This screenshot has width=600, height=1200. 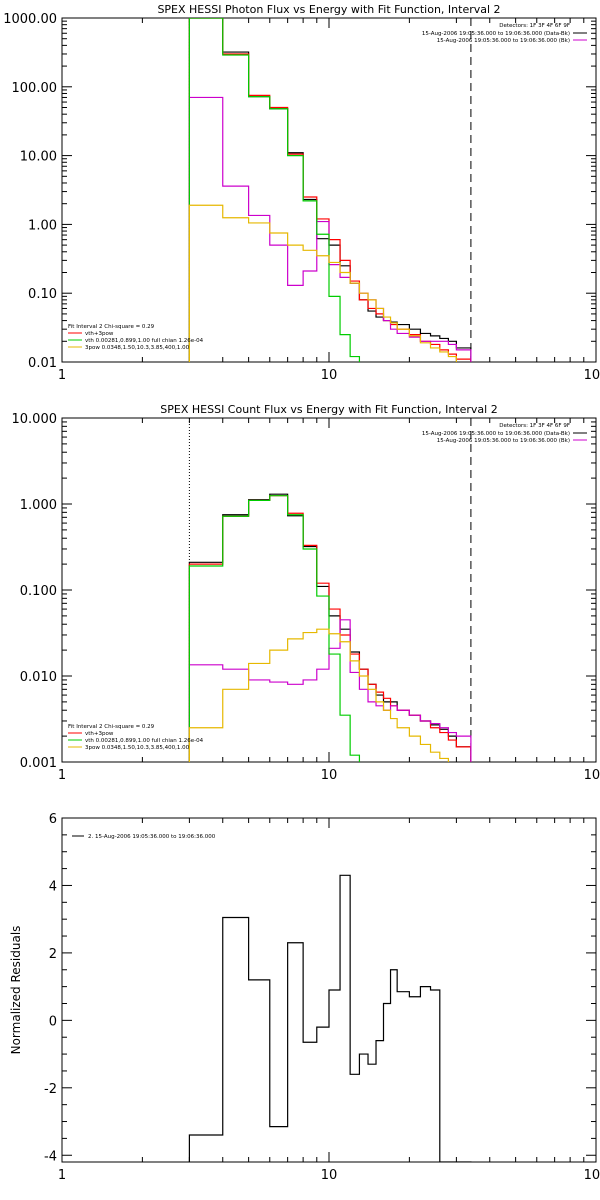 I want to click on y-tick-label: 0.010, so click(x=38, y=677).